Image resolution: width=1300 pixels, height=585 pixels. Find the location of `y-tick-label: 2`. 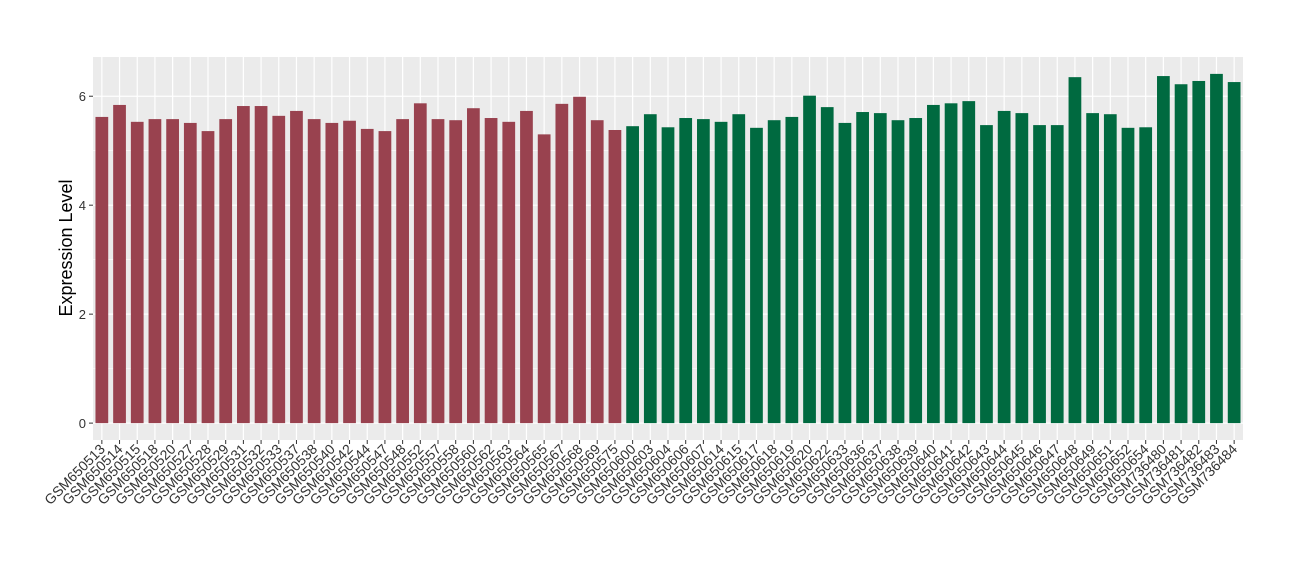

y-tick-label: 2 is located at coordinates (82, 314).